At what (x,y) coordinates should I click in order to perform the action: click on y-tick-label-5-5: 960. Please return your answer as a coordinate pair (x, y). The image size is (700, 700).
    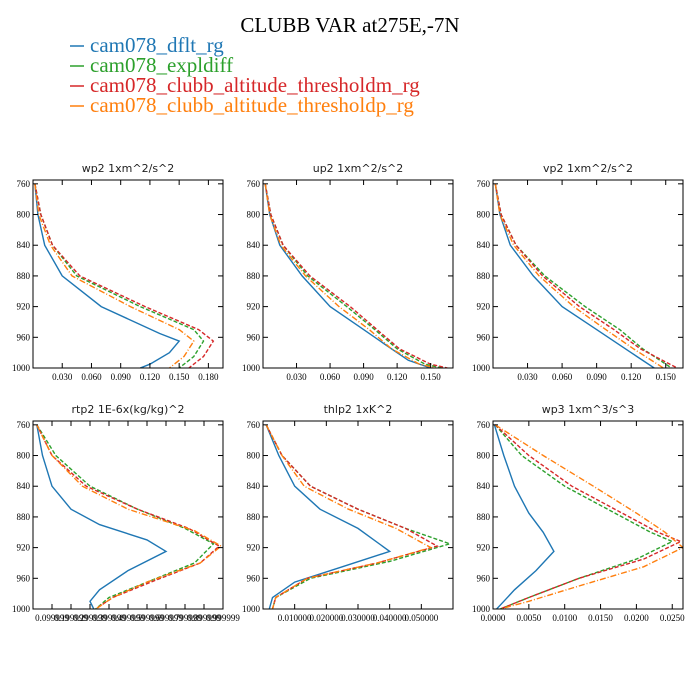
    Looking at the image, I should click on (484, 578).